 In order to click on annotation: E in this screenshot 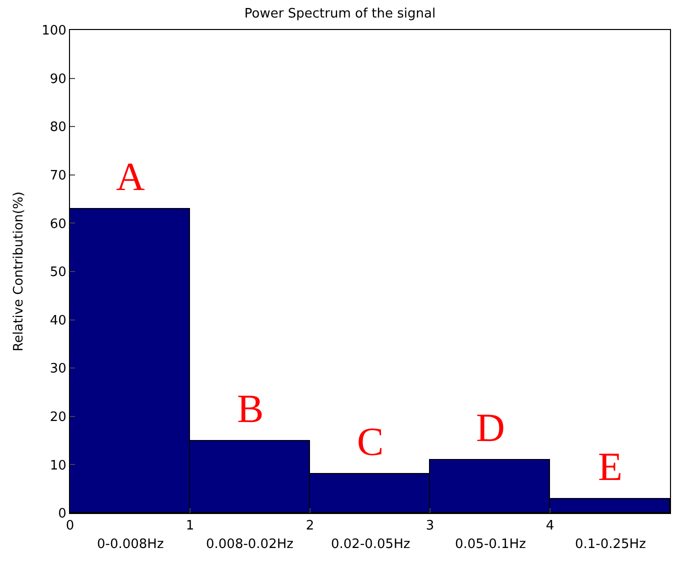, I will do `click(610, 466)`.